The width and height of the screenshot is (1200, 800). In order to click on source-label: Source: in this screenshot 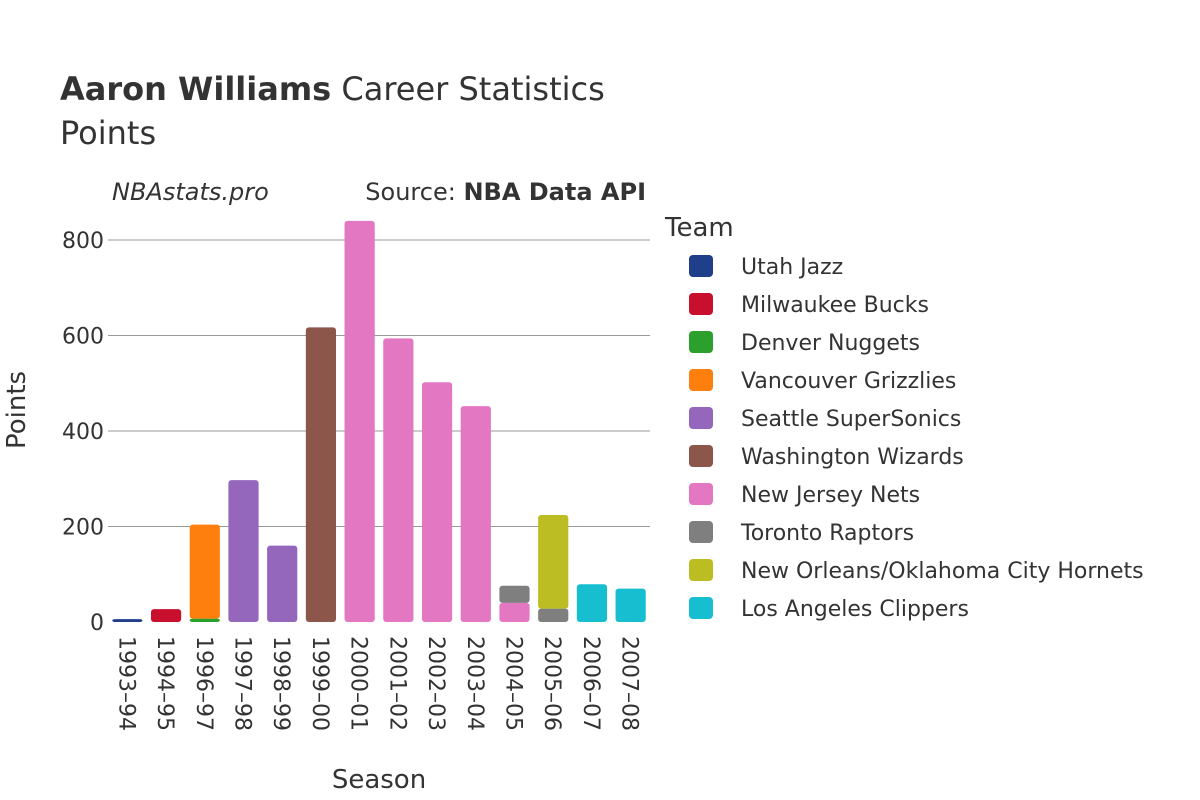, I will do `click(414, 192)`.